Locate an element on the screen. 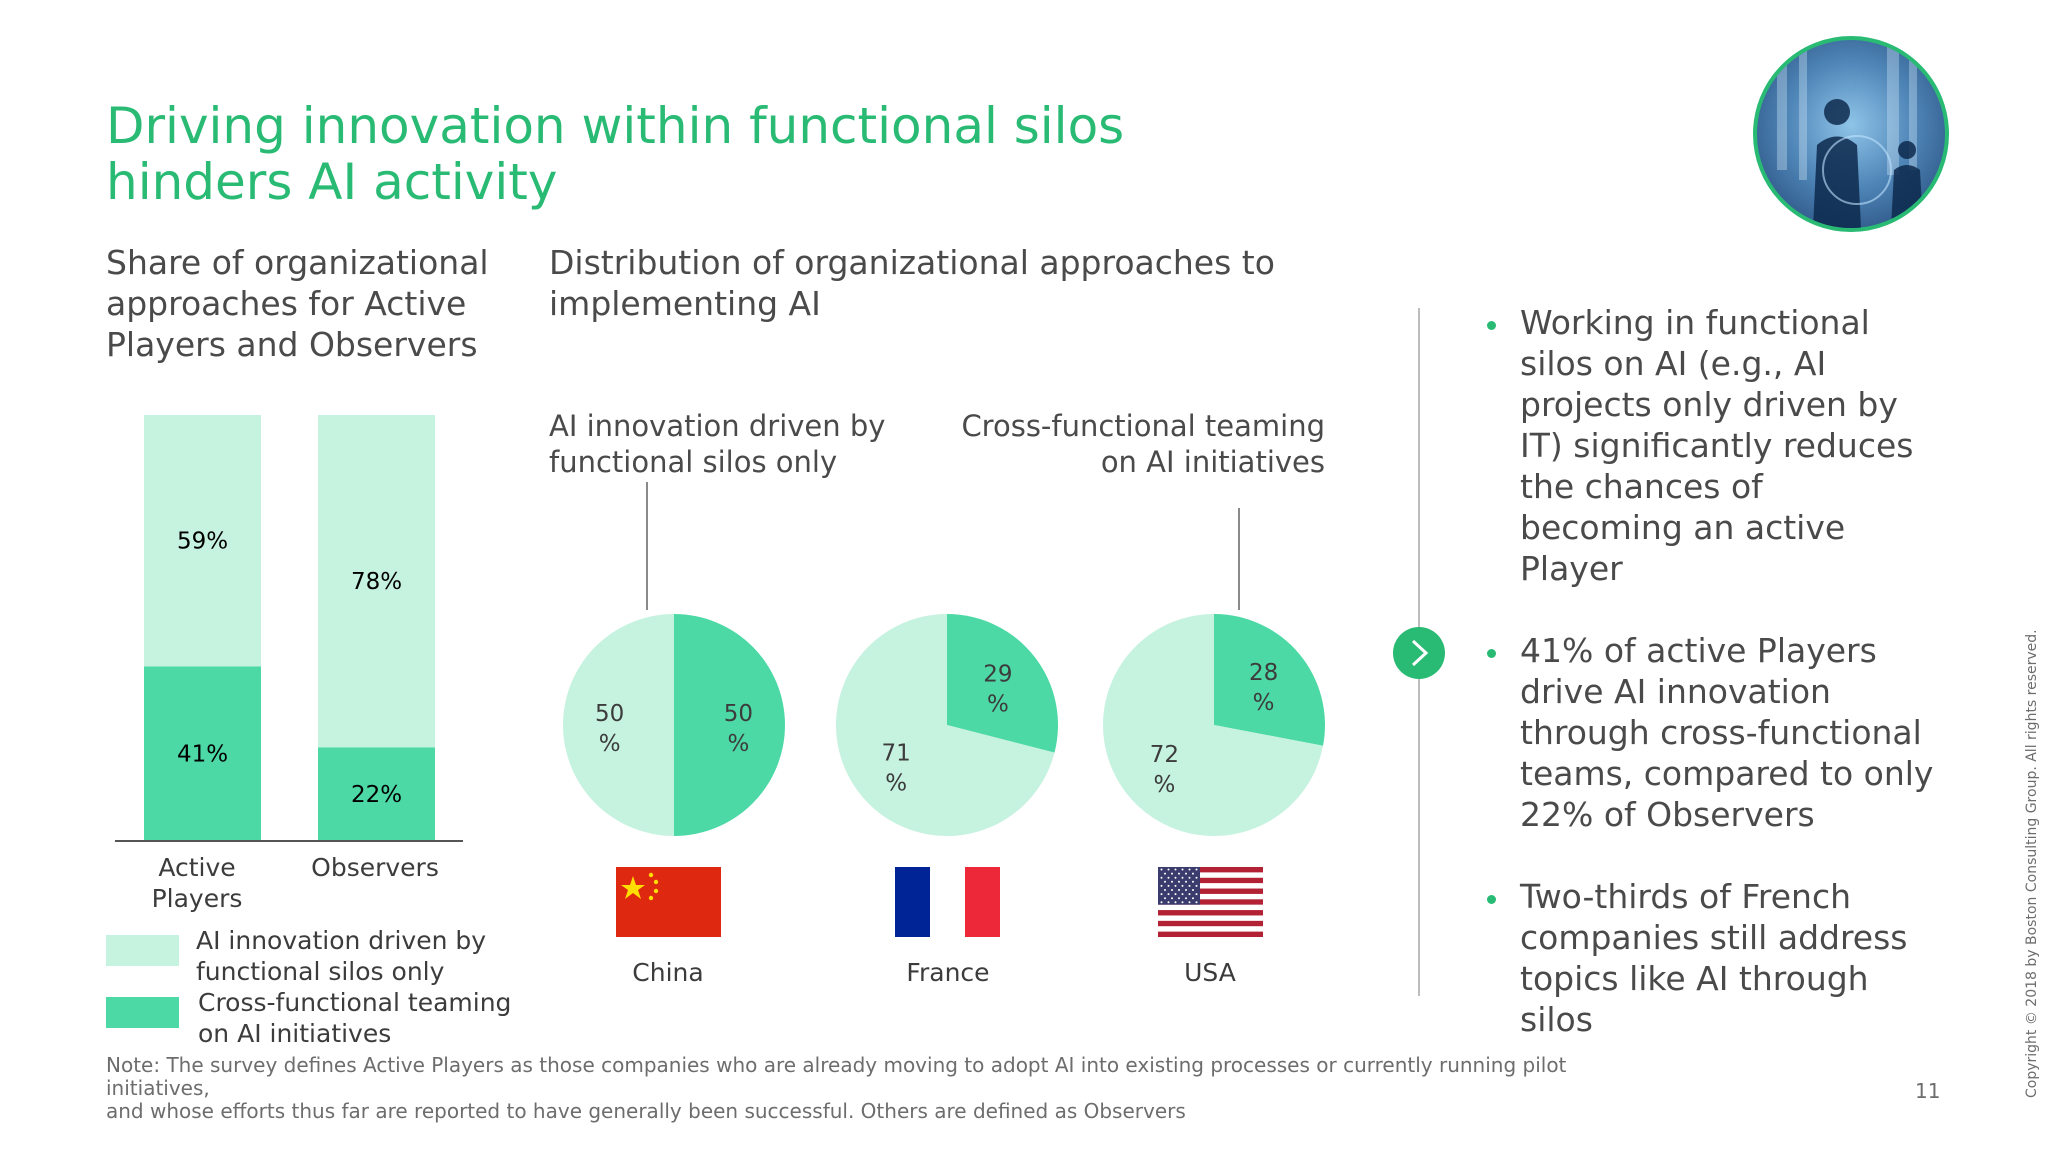  bar-value-label: 78% is located at coordinates (376, 582).